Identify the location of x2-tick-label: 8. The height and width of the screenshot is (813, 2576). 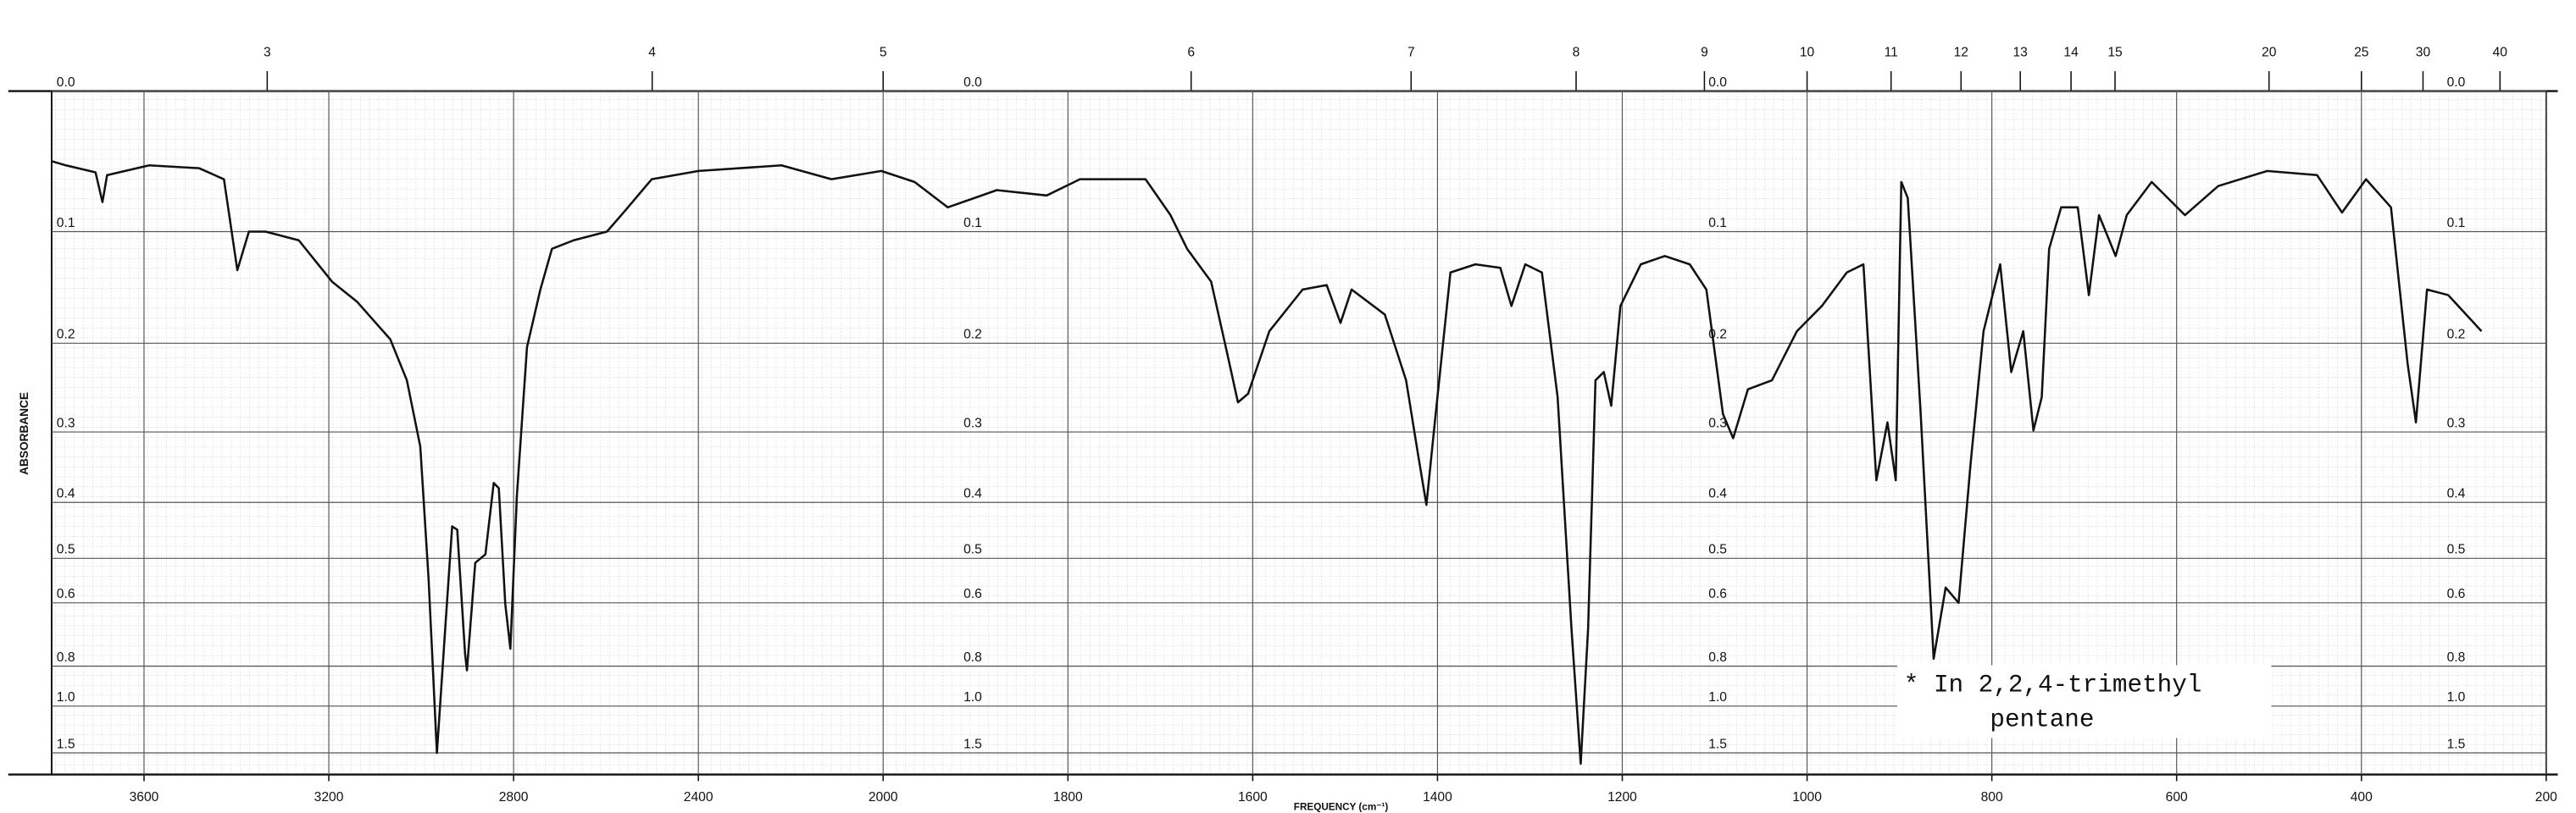
(1576, 53).